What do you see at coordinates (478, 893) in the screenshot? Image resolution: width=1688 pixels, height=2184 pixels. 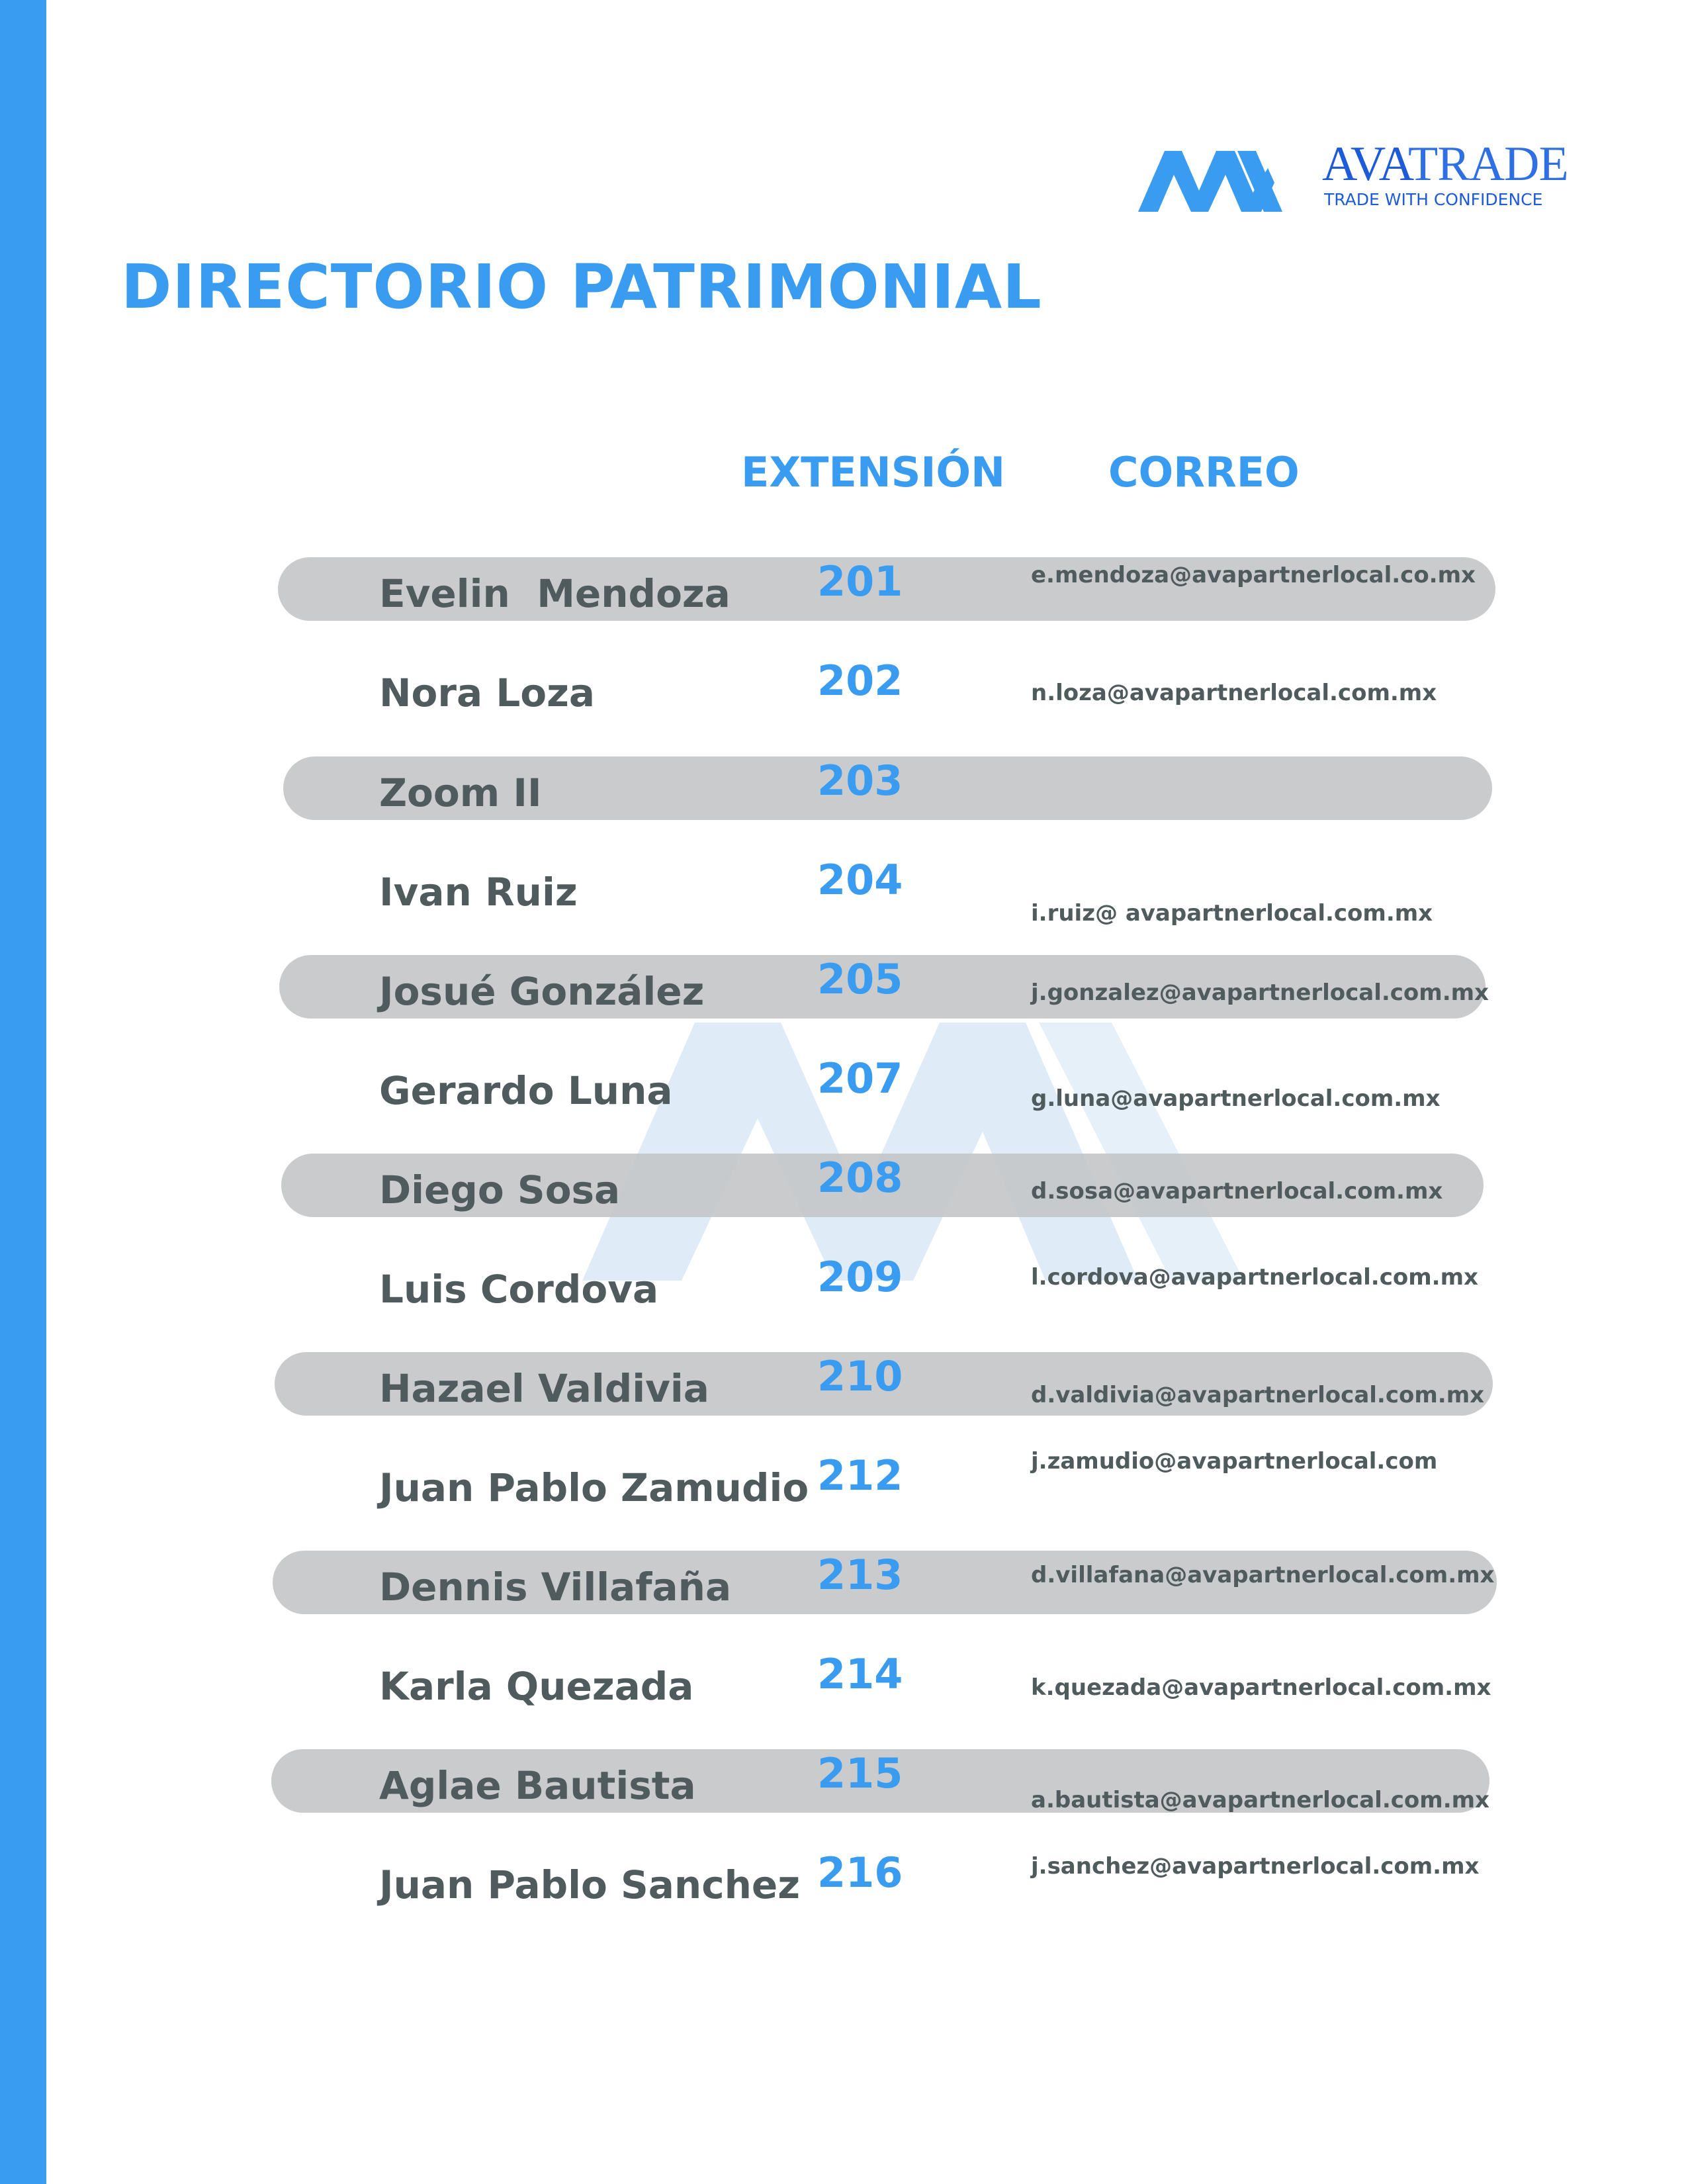 I see `contact-name: Ivan Ruiz` at bounding box center [478, 893].